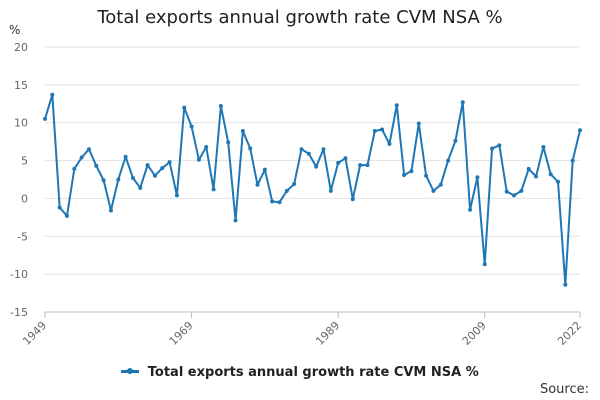 The height and width of the screenshot is (400, 600). What do you see at coordinates (130, 371) in the screenshot?
I see `legend-line-marker-icon` at bounding box center [130, 371].